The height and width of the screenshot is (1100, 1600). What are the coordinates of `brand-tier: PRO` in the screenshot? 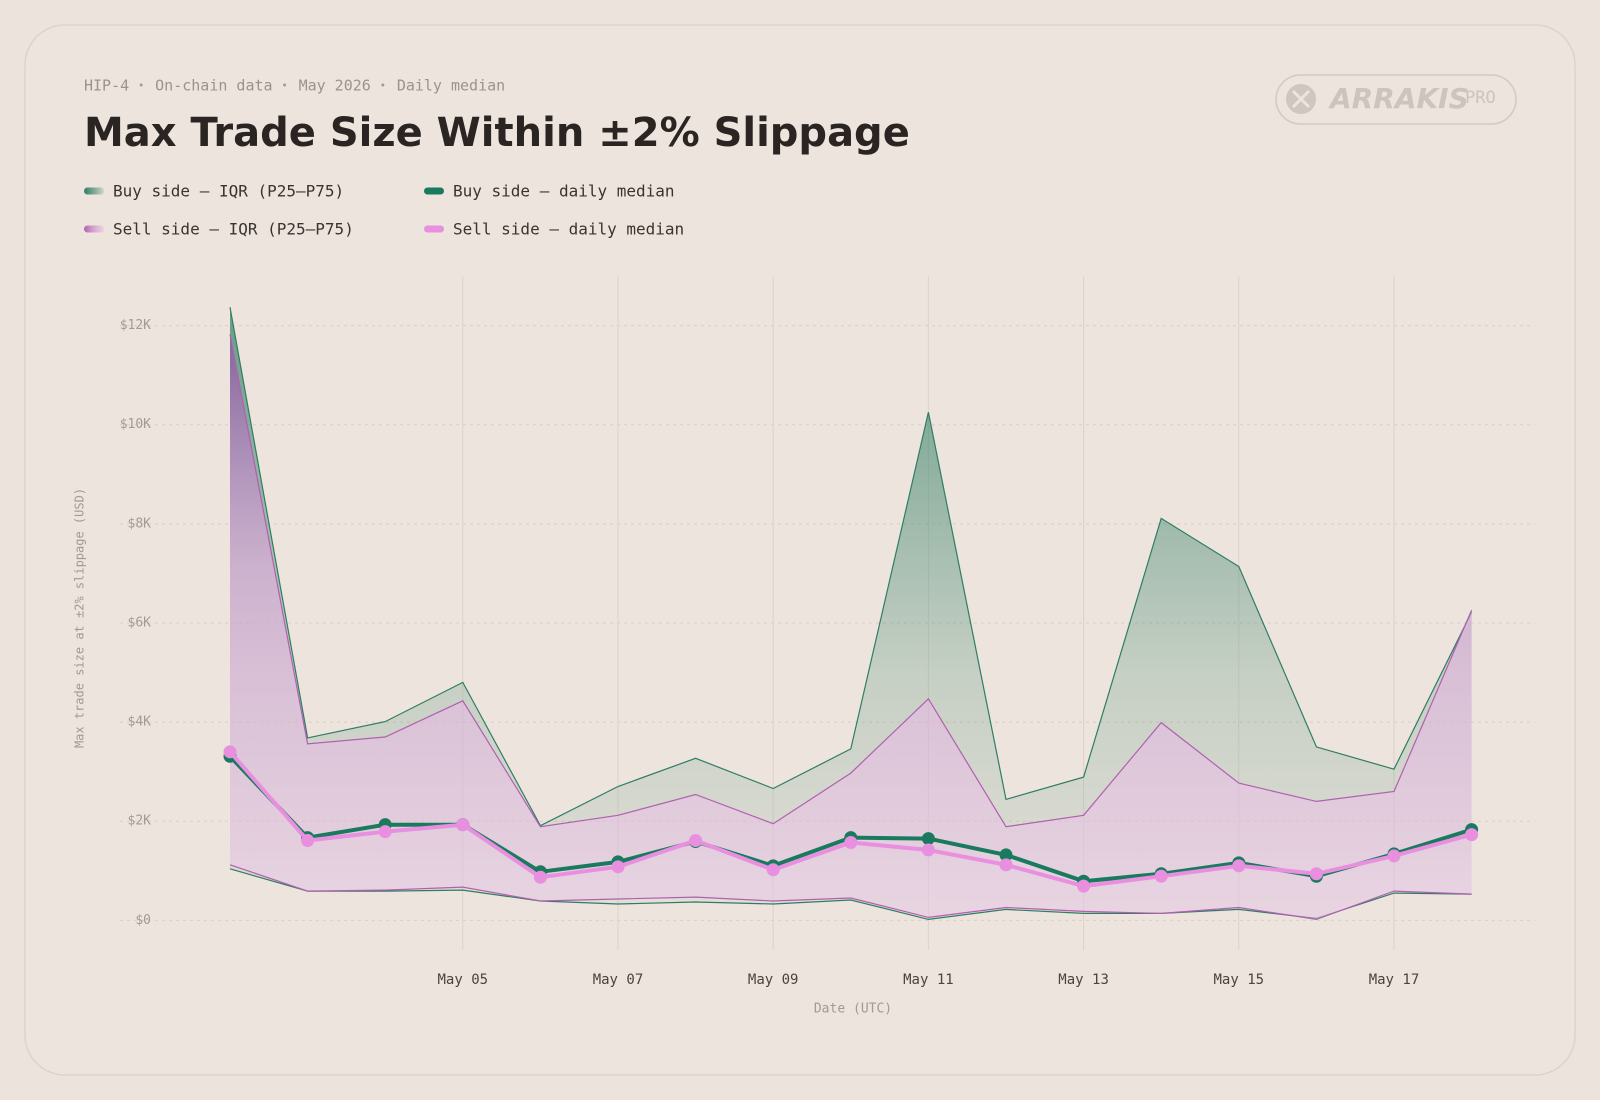 It's located at (1480, 98).